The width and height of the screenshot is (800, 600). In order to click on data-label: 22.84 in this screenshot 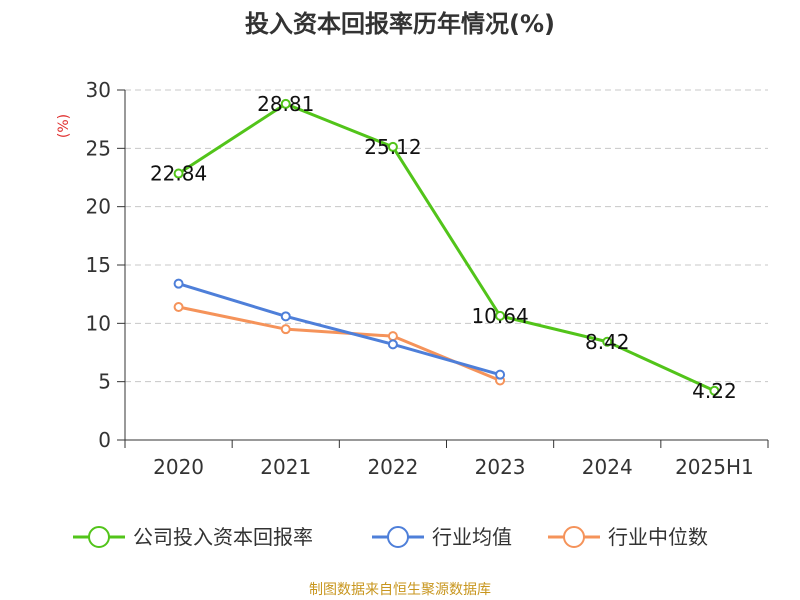, I will do `click(178, 174)`.